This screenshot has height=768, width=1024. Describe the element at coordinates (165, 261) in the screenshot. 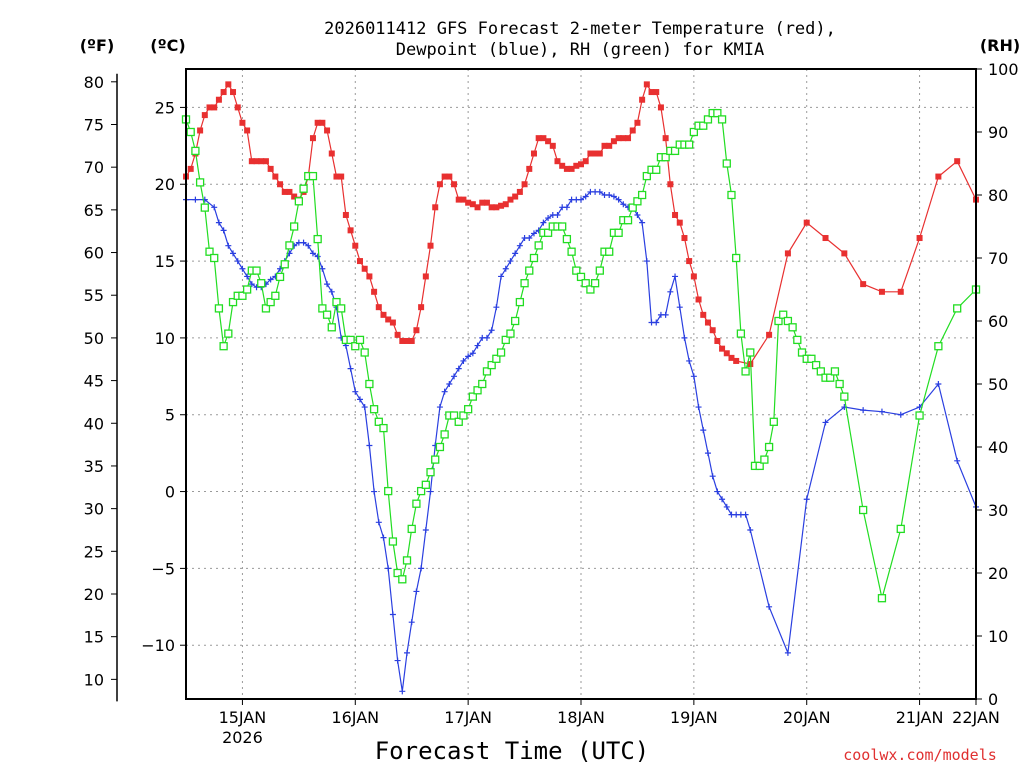

I see `celsius-tick-label: 15` at that location.